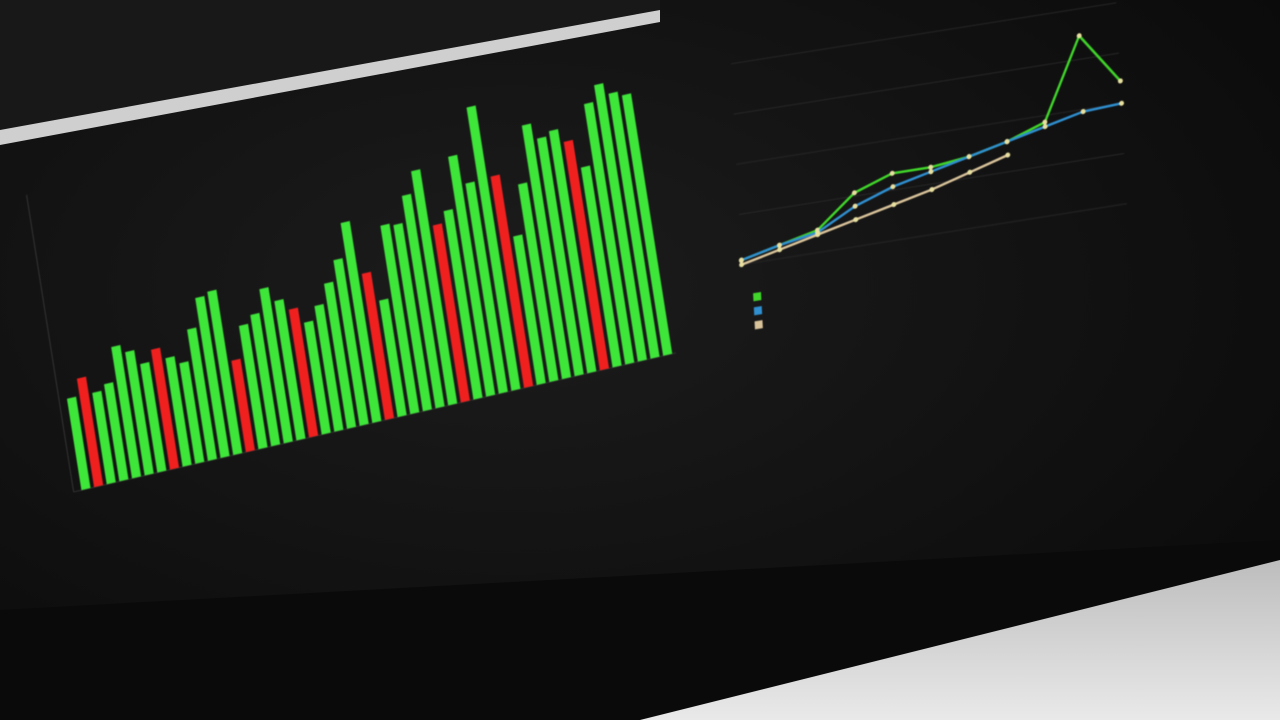 The width and height of the screenshot is (1280, 720). I want to click on desk-surface, so click(960, 640).